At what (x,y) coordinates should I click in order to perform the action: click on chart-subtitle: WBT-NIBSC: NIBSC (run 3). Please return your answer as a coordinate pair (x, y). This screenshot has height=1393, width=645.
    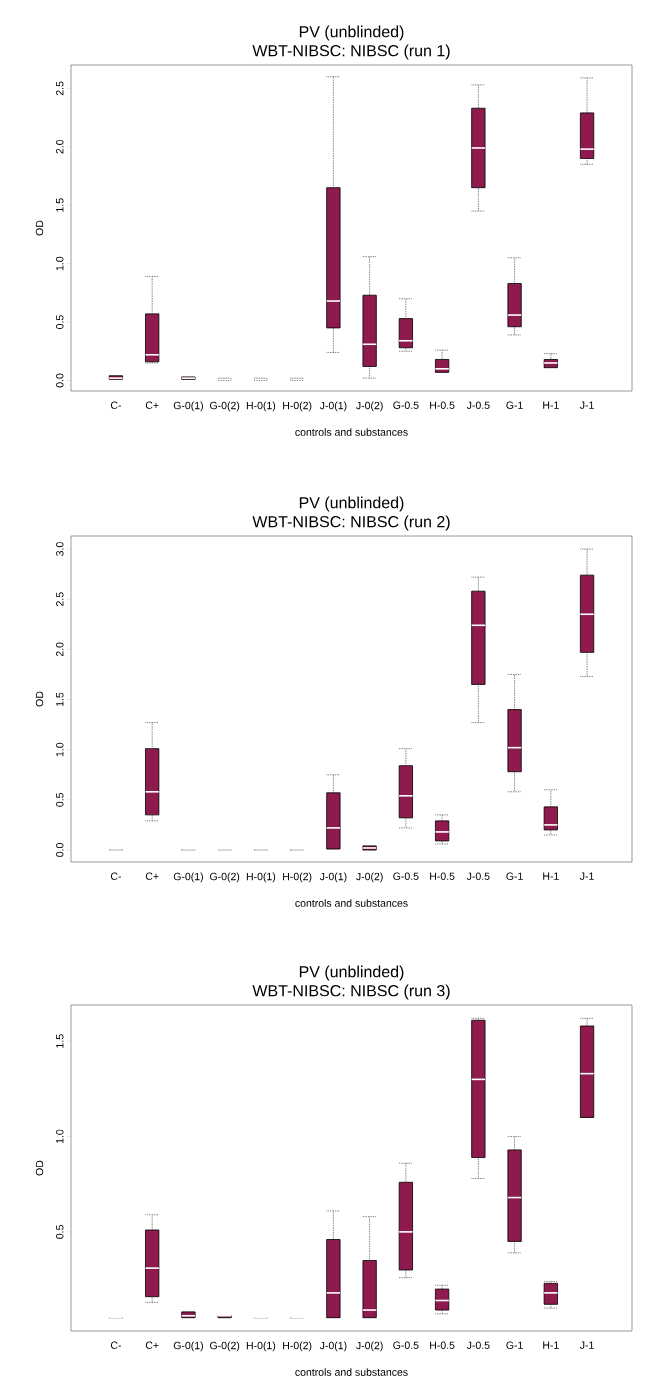
    Looking at the image, I should click on (351, 992).